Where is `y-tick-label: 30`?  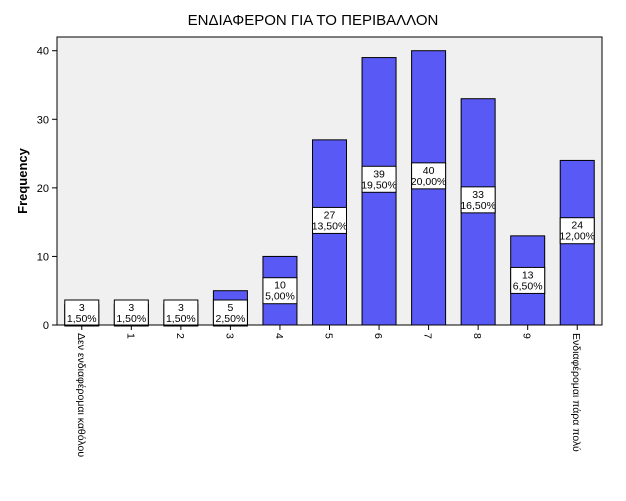
y-tick-label: 30 is located at coordinates (43, 120).